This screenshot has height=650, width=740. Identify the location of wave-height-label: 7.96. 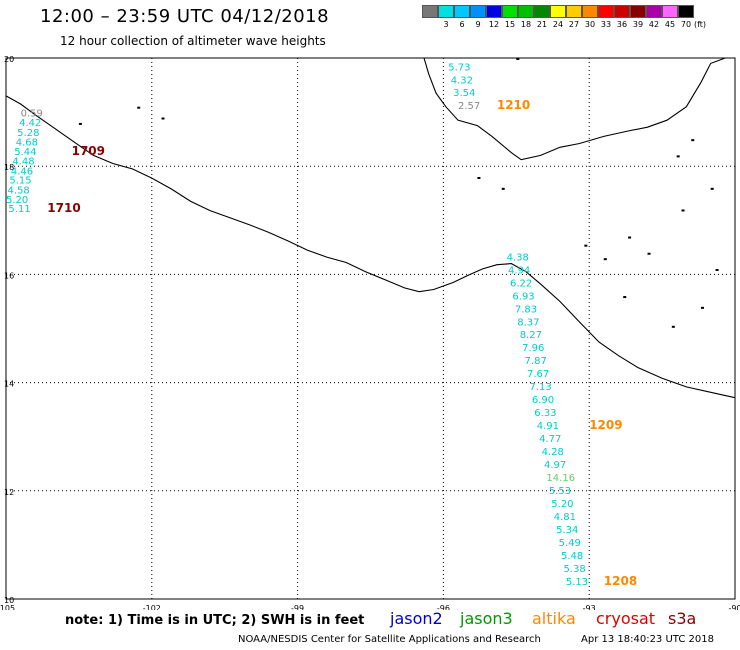
(533, 348).